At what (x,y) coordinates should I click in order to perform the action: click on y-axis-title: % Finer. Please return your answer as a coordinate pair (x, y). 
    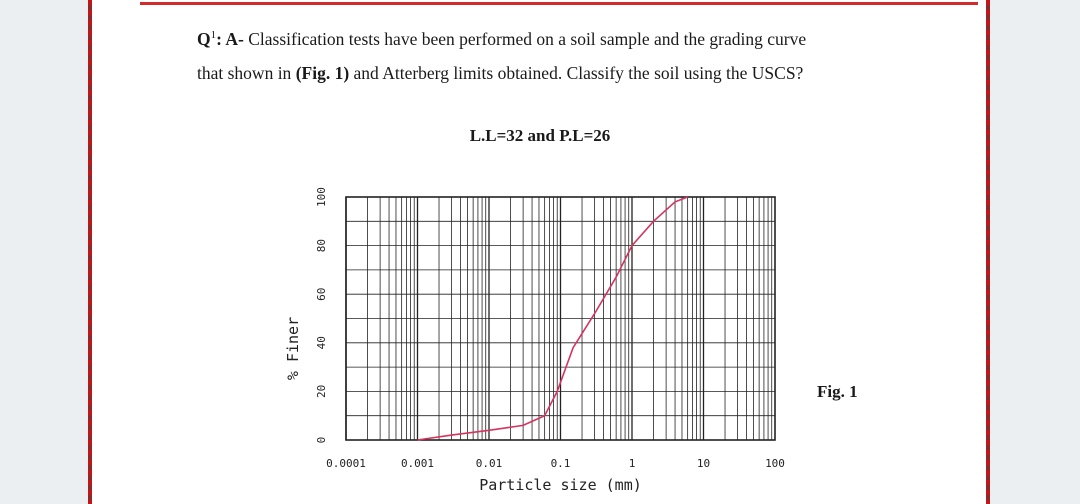
    Looking at the image, I should click on (293, 348).